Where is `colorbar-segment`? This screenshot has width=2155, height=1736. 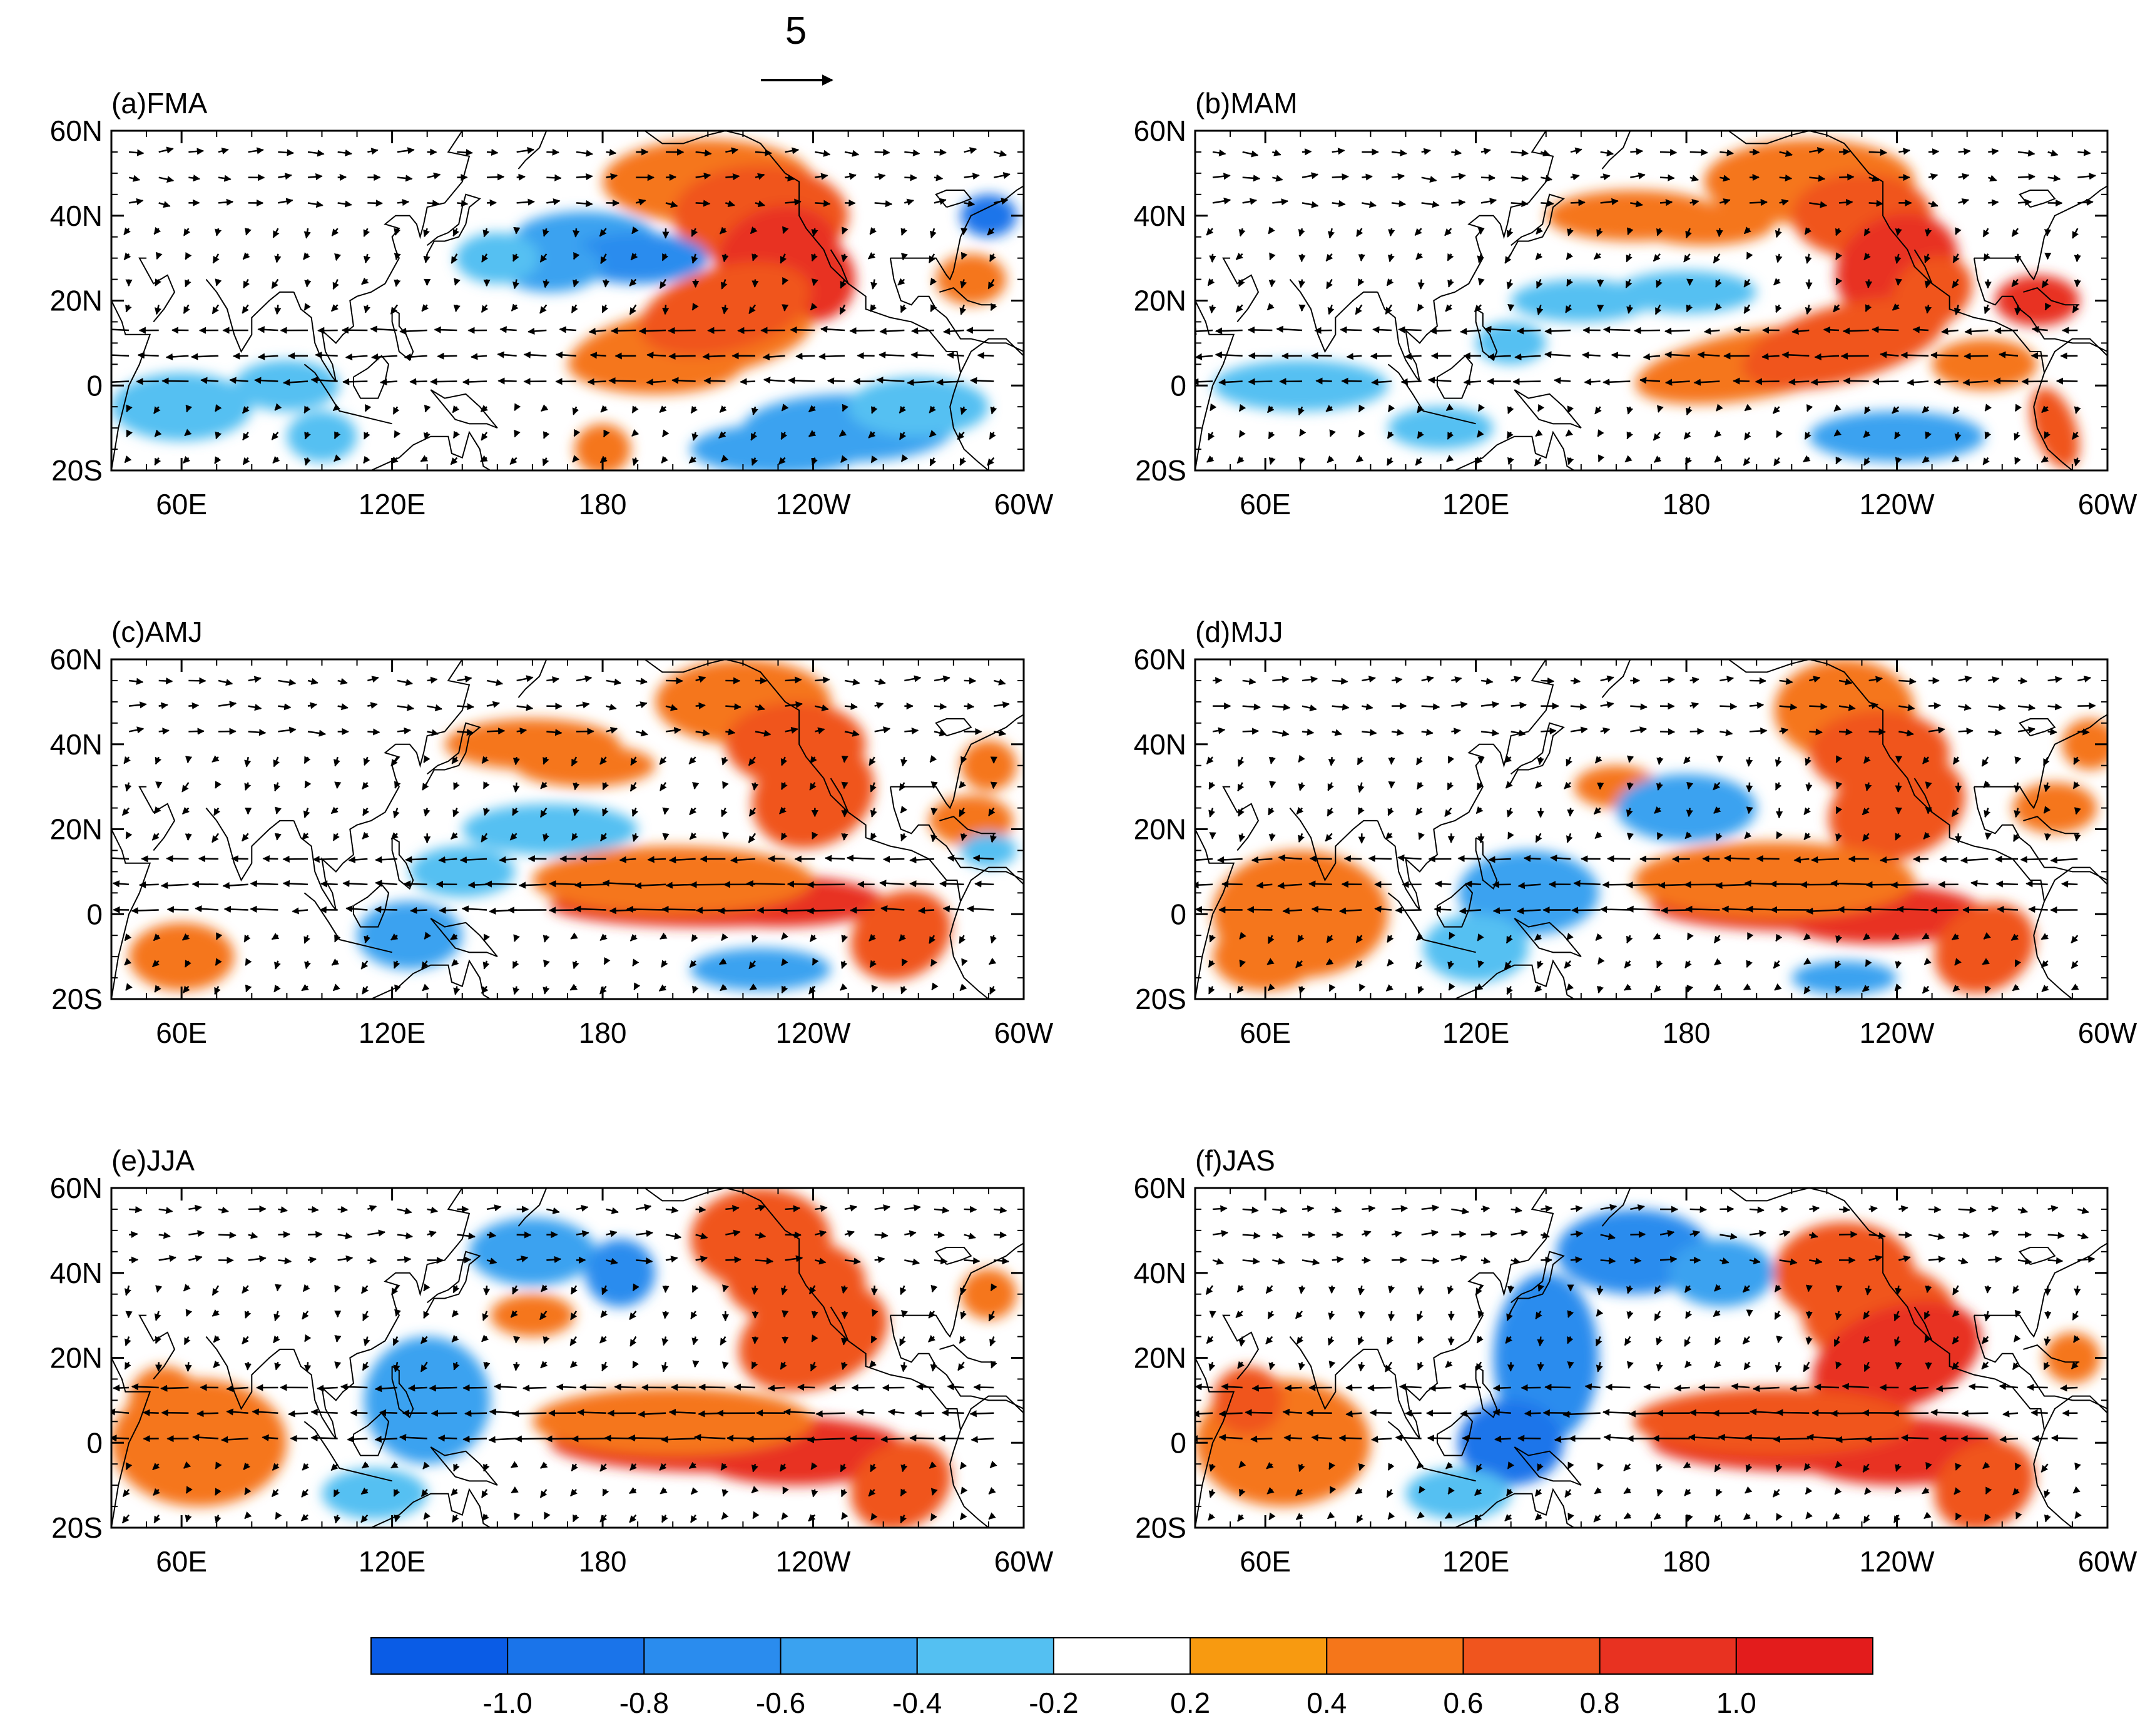 colorbar-segment is located at coordinates (1121, 1656).